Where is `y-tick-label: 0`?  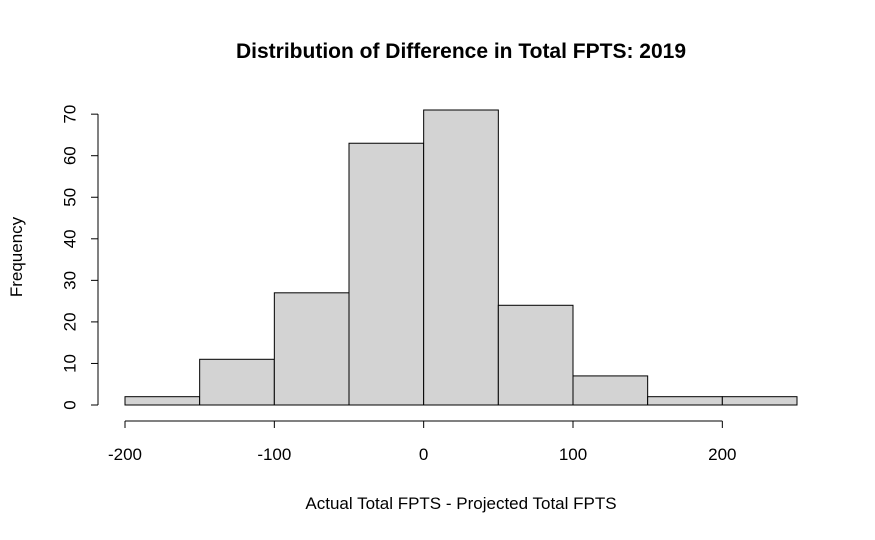 y-tick-label: 0 is located at coordinates (70, 404).